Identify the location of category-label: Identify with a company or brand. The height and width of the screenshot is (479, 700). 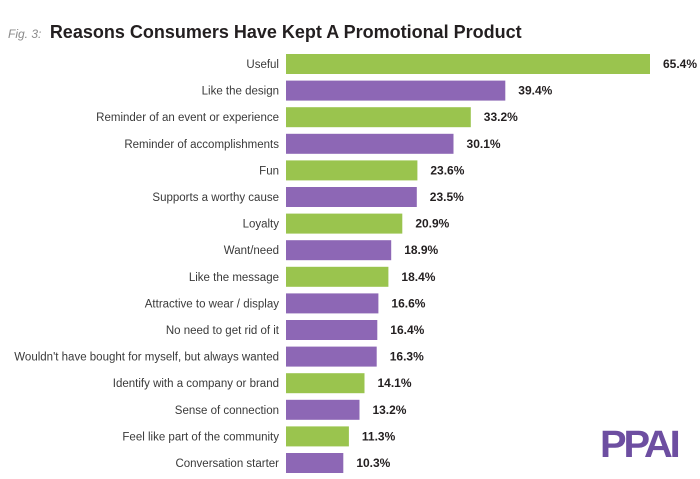
(196, 384).